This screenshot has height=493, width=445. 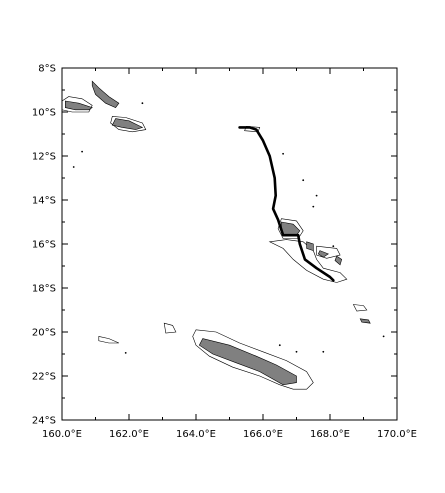 I want to click on y-tick-label: 10°S, so click(x=44, y=113).